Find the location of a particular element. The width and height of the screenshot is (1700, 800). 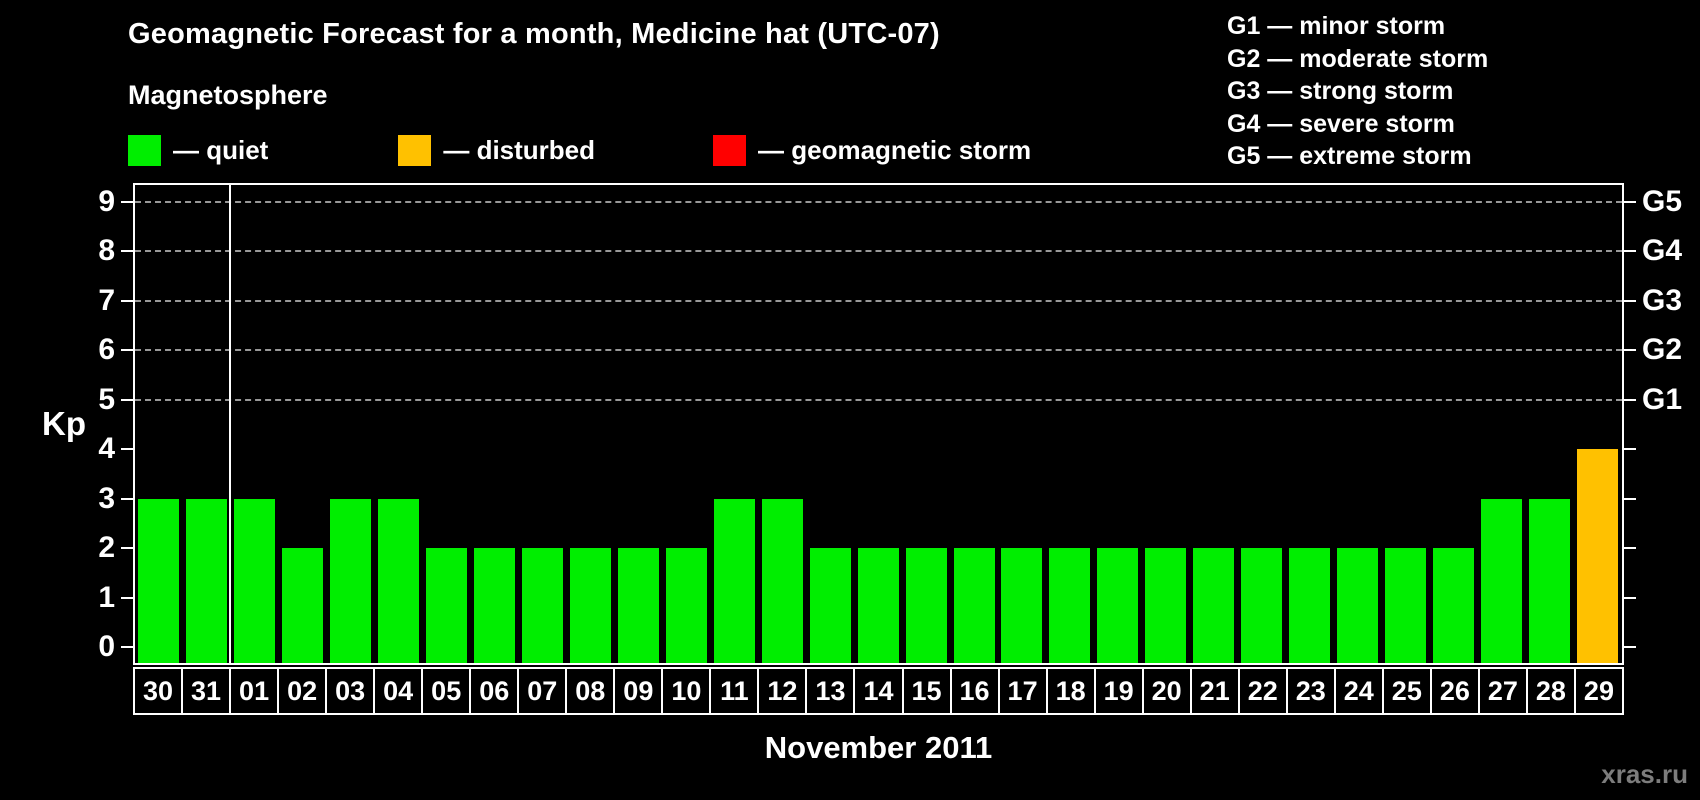

day-label-29: 29 is located at coordinates (1598, 690).